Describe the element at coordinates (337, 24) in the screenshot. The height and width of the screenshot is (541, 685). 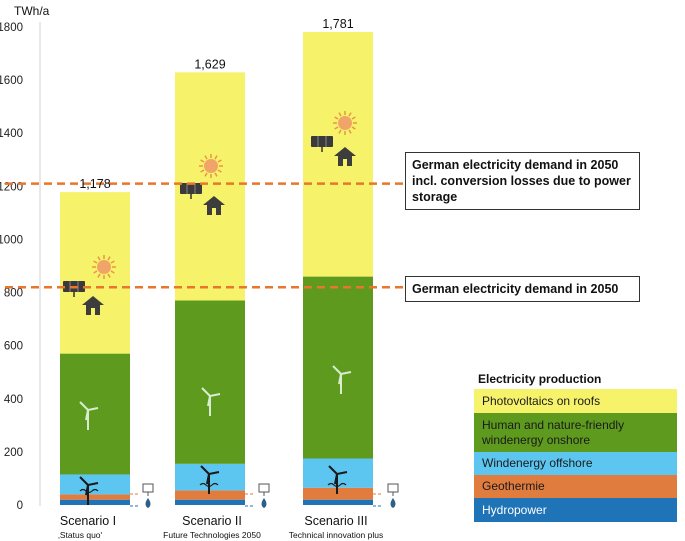
I see `total-label: 1,781` at that location.